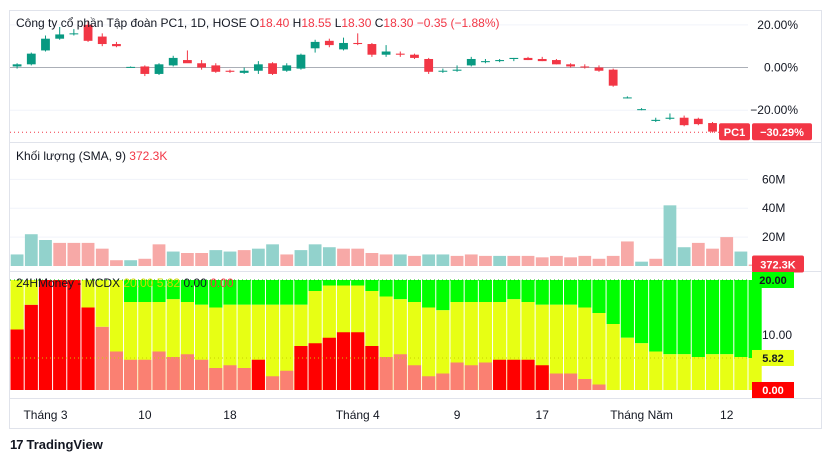 This screenshot has width=832, height=464. Describe the element at coordinates (316, 23) in the screenshot. I see `high-value: 18.55` at that location.